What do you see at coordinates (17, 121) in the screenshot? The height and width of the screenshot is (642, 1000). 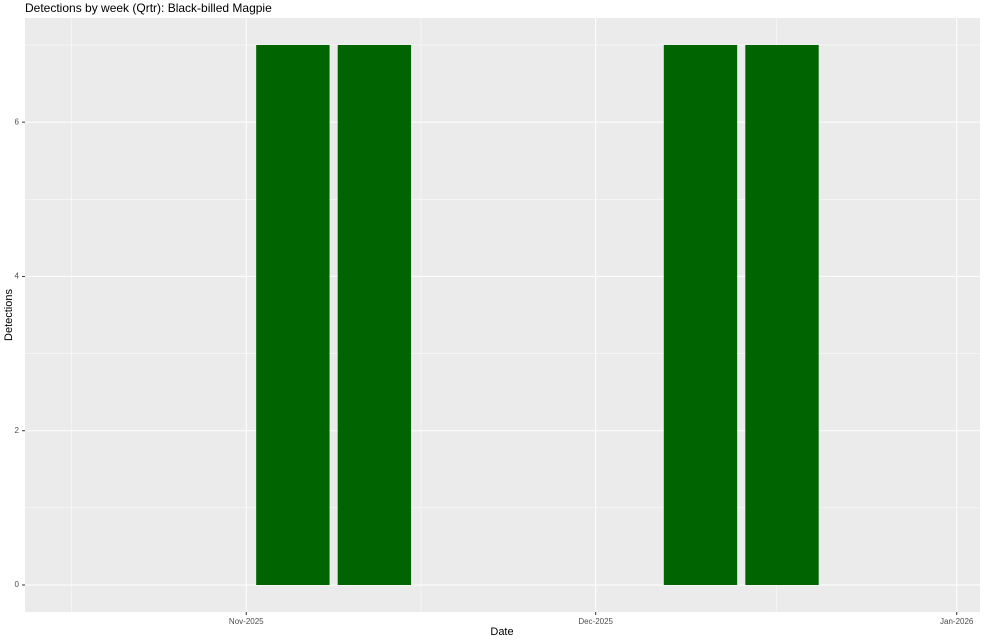 I see `y-tick-label: 6` at bounding box center [17, 121].